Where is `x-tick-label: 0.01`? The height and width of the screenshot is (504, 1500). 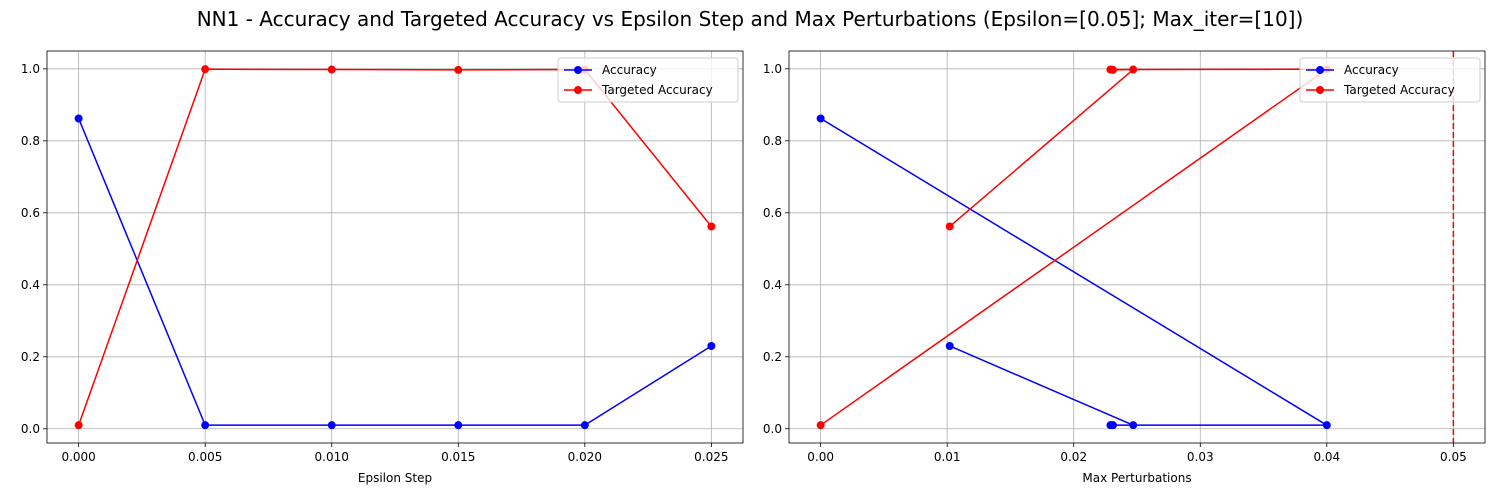
x-tick-label: 0.01 is located at coordinates (947, 457).